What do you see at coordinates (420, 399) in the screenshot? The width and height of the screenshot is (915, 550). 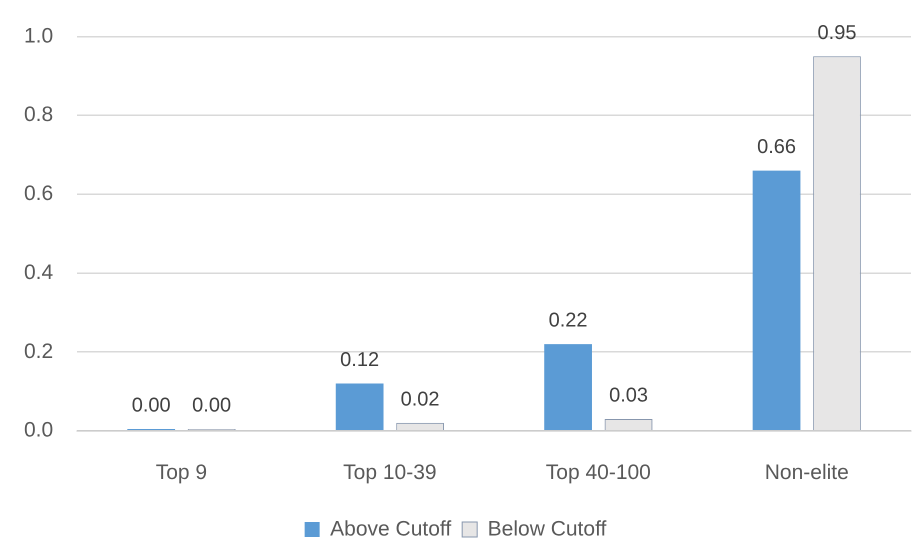 I see `data-label: 0.02` at bounding box center [420, 399].